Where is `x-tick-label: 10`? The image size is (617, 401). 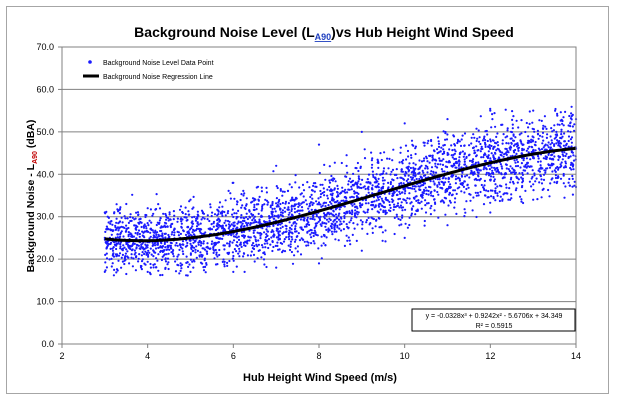
x-tick-label: 10 is located at coordinates (405, 356).